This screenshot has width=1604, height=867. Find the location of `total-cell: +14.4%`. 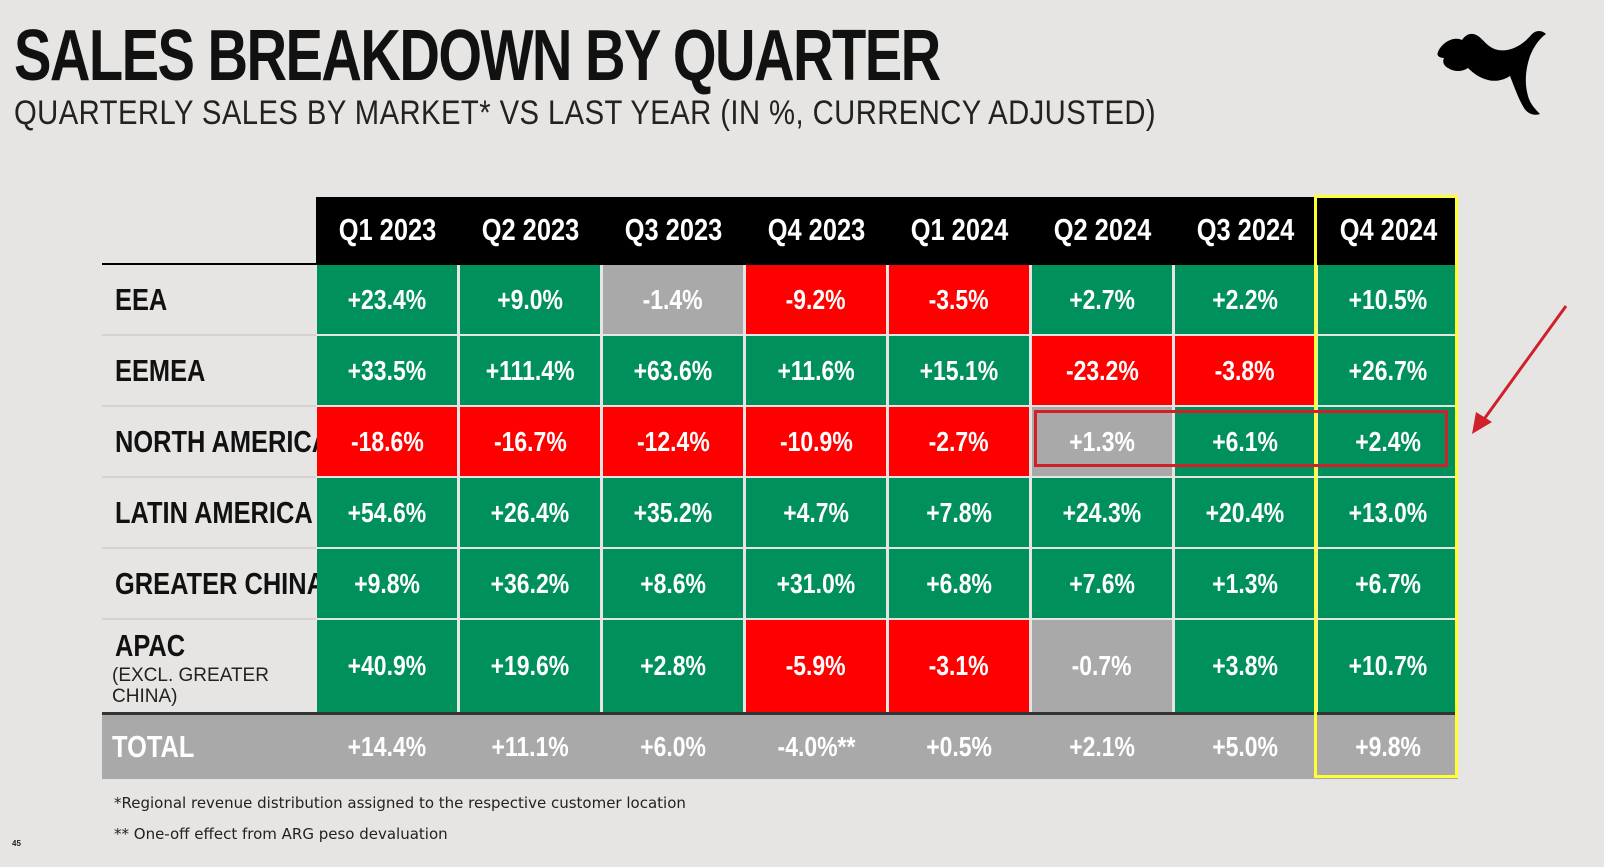

total-cell: +14.4% is located at coordinates (387, 746).